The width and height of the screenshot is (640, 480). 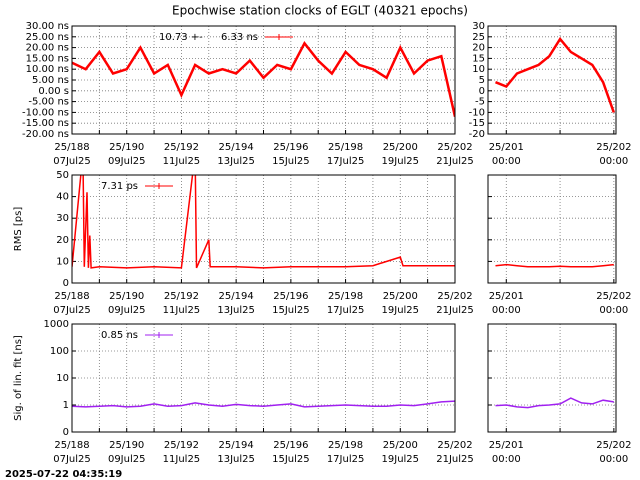 I want to click on legend-label: 6.33 ns, so click(x=239, y=37).